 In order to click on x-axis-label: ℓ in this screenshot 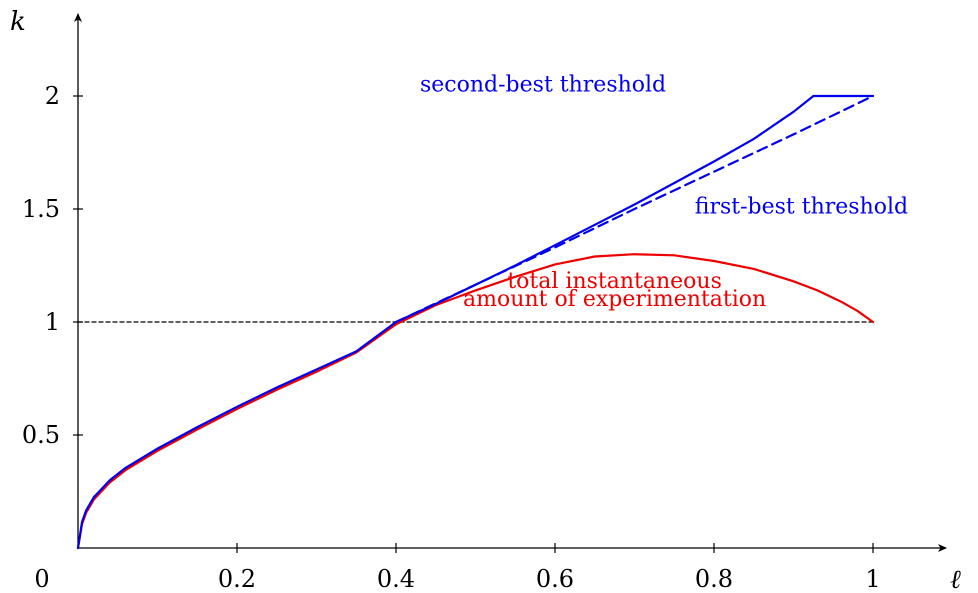, I will do `click(955, 579)`.